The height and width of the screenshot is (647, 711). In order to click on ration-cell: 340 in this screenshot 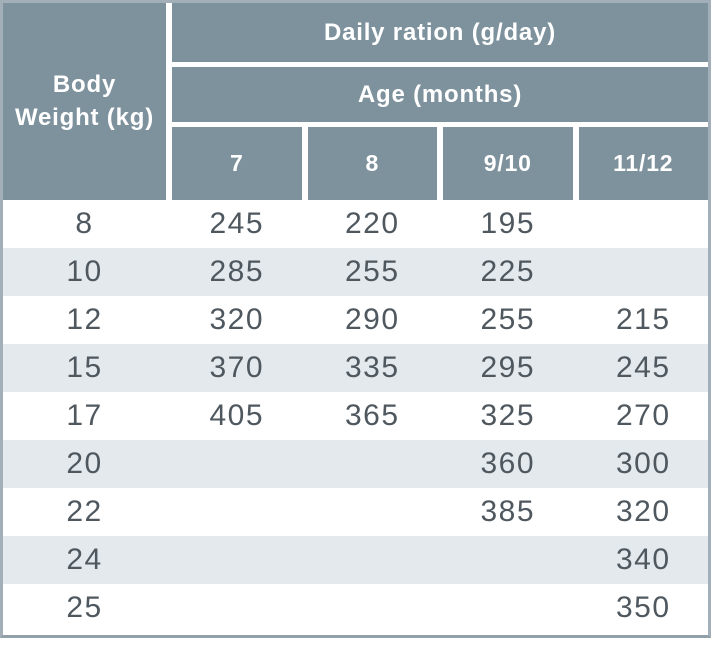, I will do `click(643, 559)`.